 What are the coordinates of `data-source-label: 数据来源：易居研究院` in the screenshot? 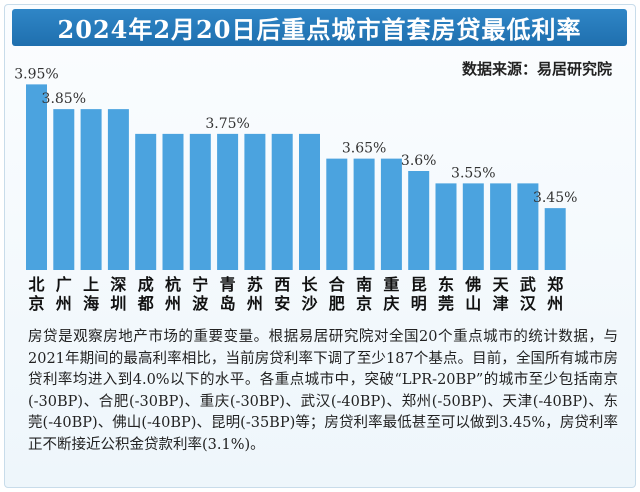 It's located at (536, 69).